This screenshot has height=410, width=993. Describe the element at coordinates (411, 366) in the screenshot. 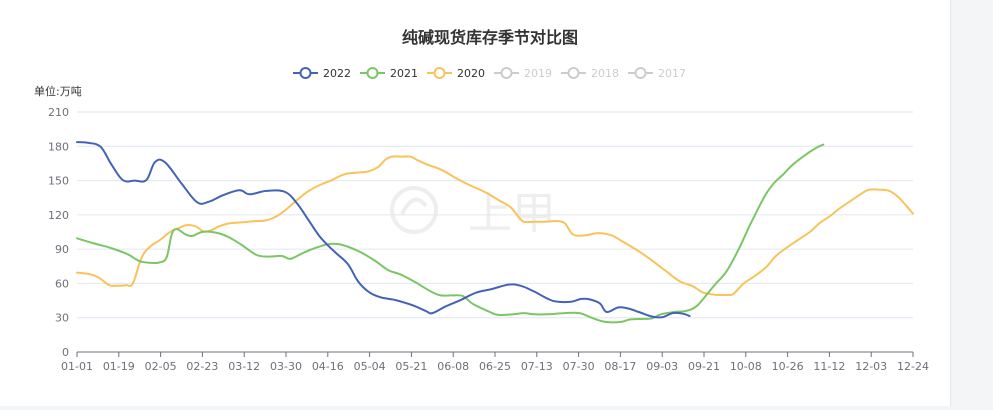

I see `x-tick-label: 05-21` at that location.